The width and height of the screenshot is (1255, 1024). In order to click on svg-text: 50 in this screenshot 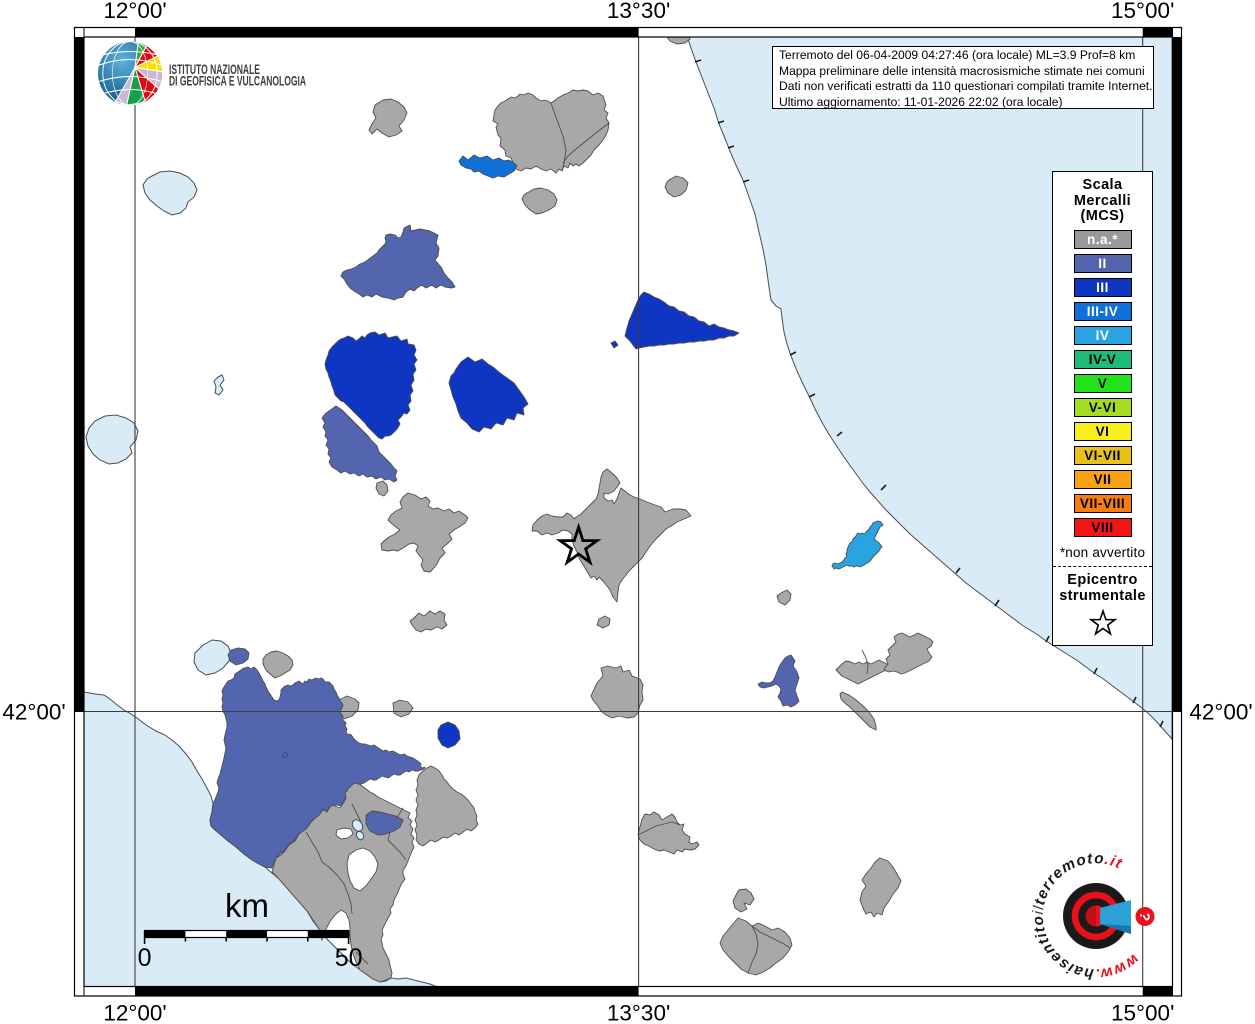, I will do `click(349, 958)`.